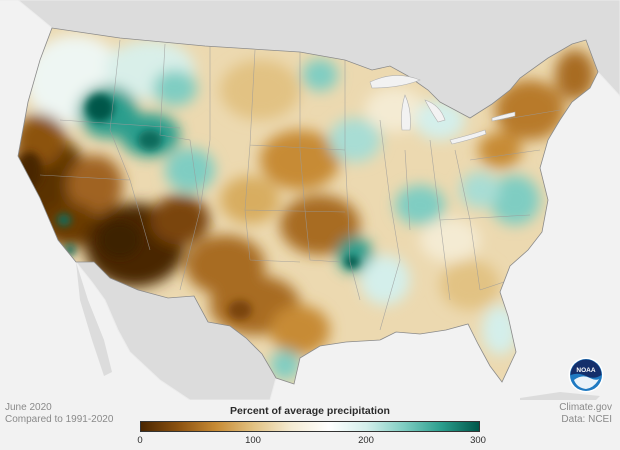 The width and height of the screenshot is (620, 450). I want to click on cuba, so click(560, 396).